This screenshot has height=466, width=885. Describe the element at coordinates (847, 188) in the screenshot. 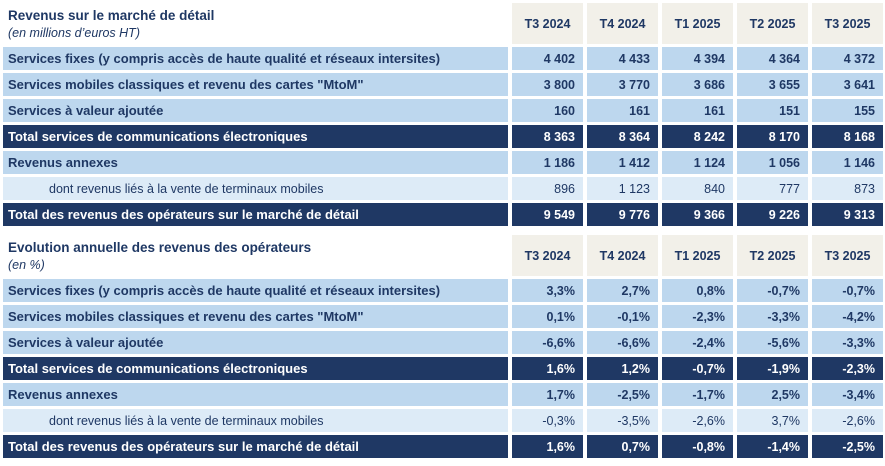

I see `cell-value: 873` at that location.